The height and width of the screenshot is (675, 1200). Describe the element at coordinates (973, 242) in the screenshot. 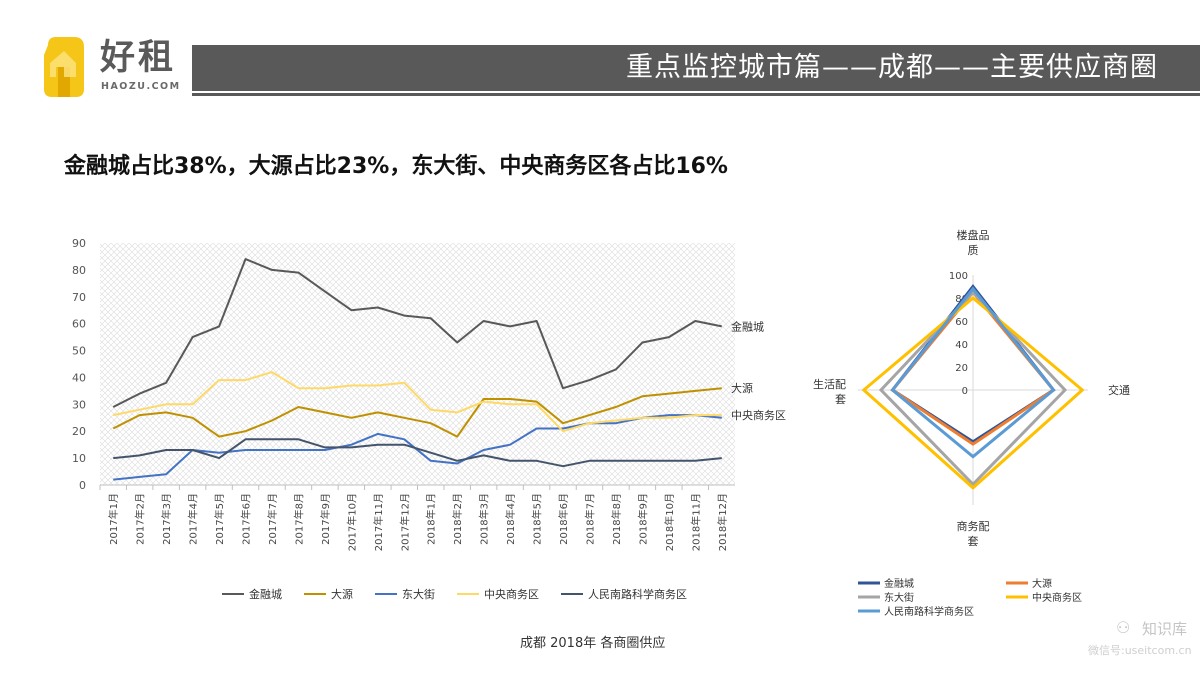

I see `radar-axis-label-top: 楼盘品质` at that location.